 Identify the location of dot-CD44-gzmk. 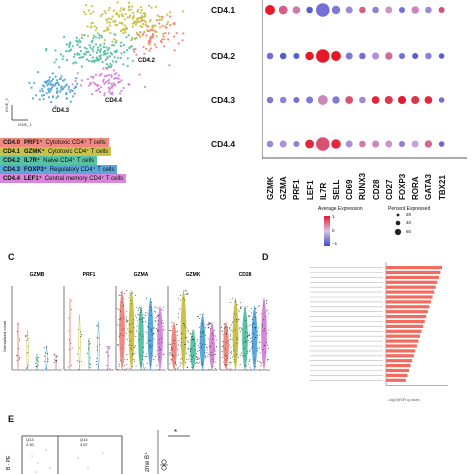
(270, 144).